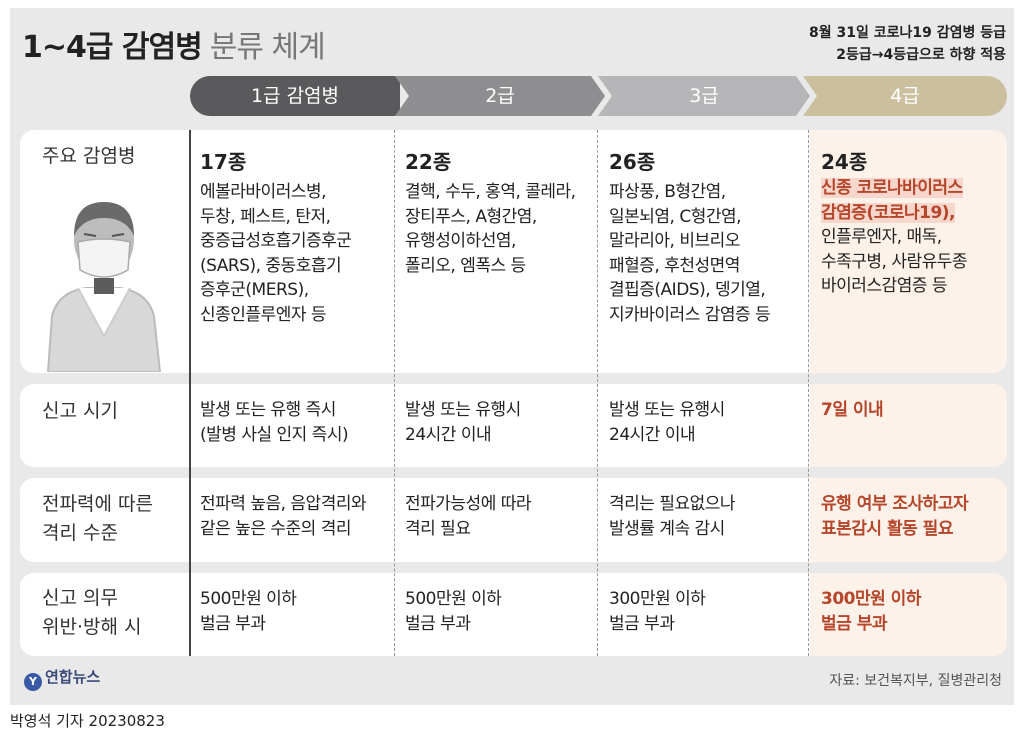  I want to click on row-label-diseases: 주요 감염병, so click(89, 156).